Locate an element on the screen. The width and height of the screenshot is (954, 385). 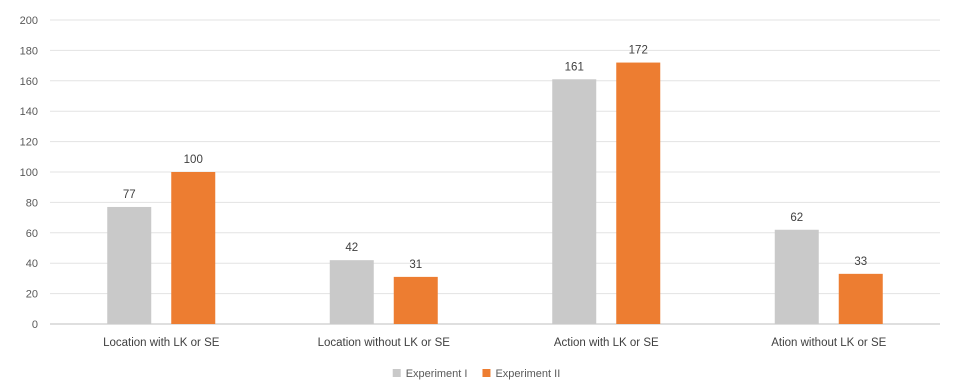
y-tick-label: 100 is located at coordinates (29, 173).